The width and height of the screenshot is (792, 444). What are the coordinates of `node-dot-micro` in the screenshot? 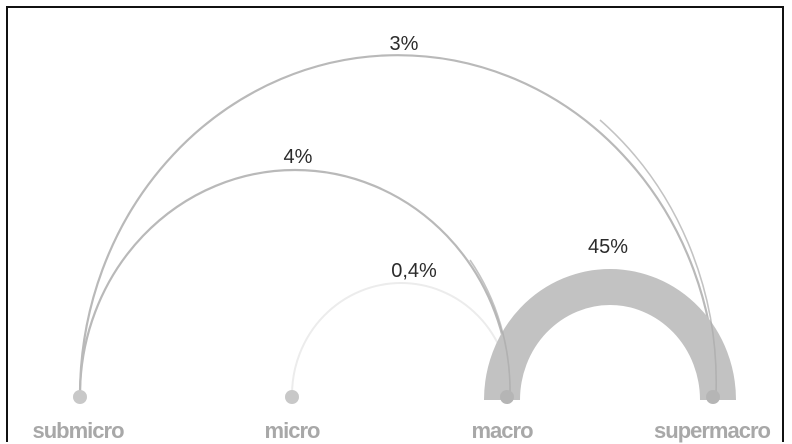 It's located at (292, 397).